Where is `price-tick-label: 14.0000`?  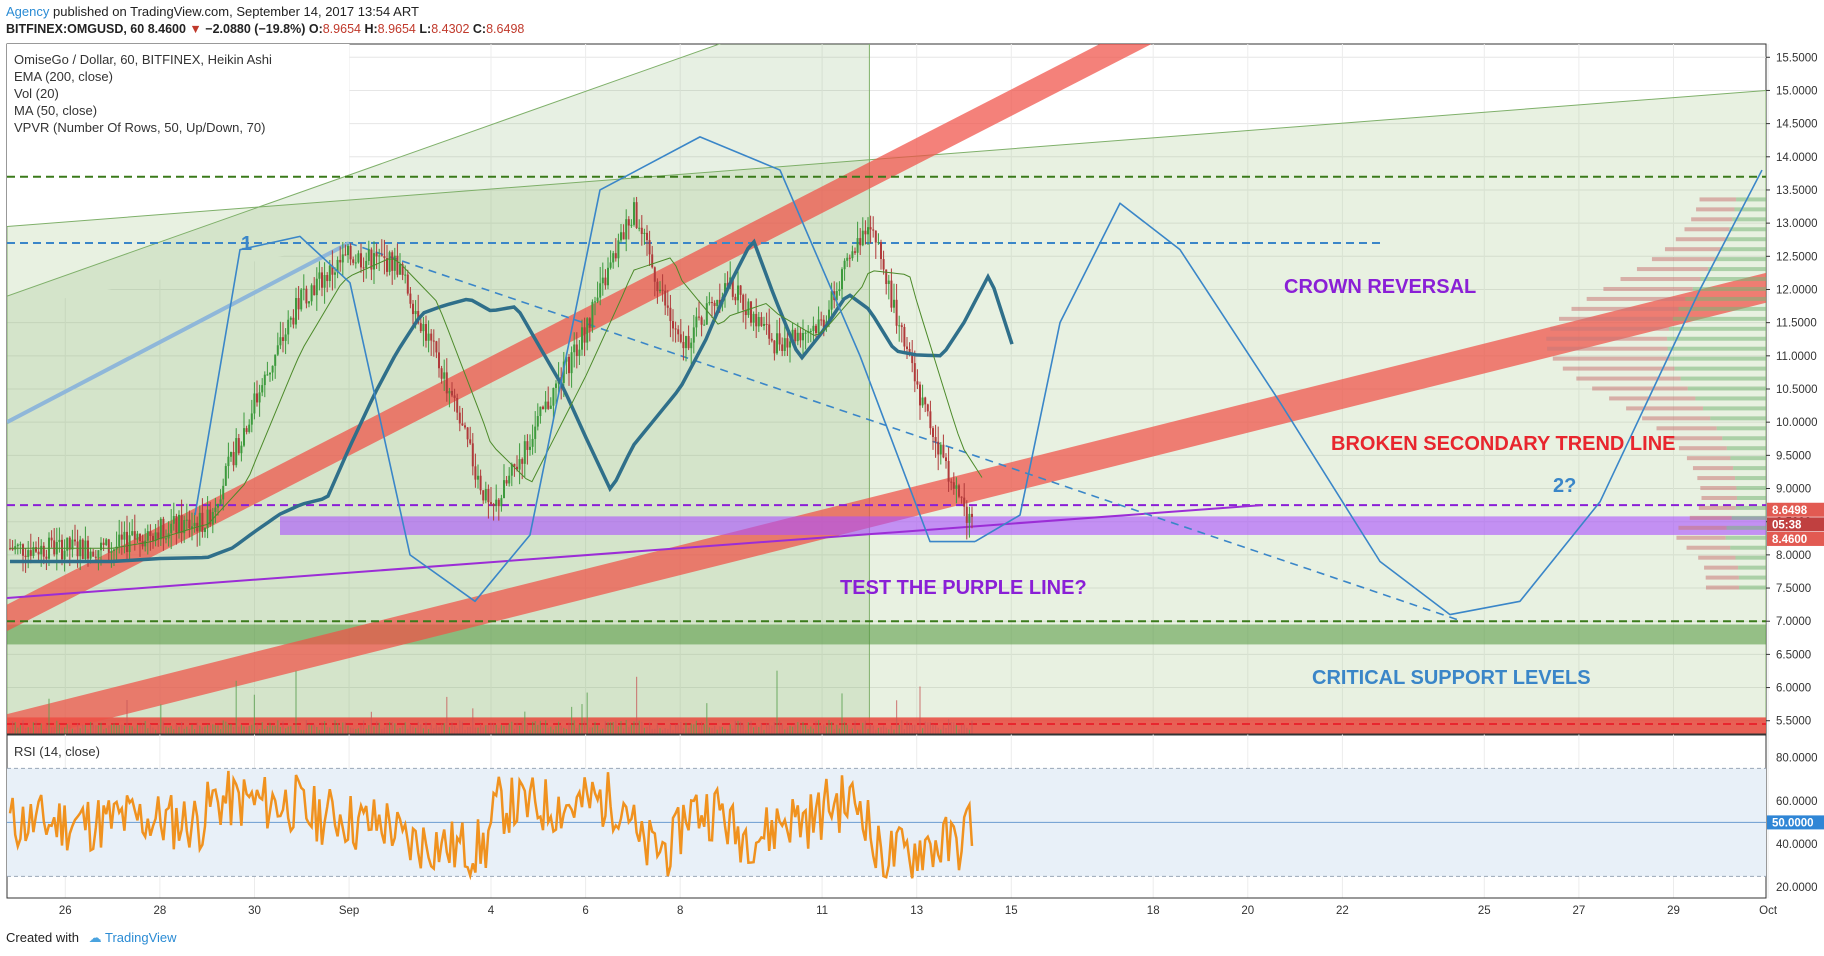 price-tick-label: 14.0000 is located at coordinates (1797, 158).